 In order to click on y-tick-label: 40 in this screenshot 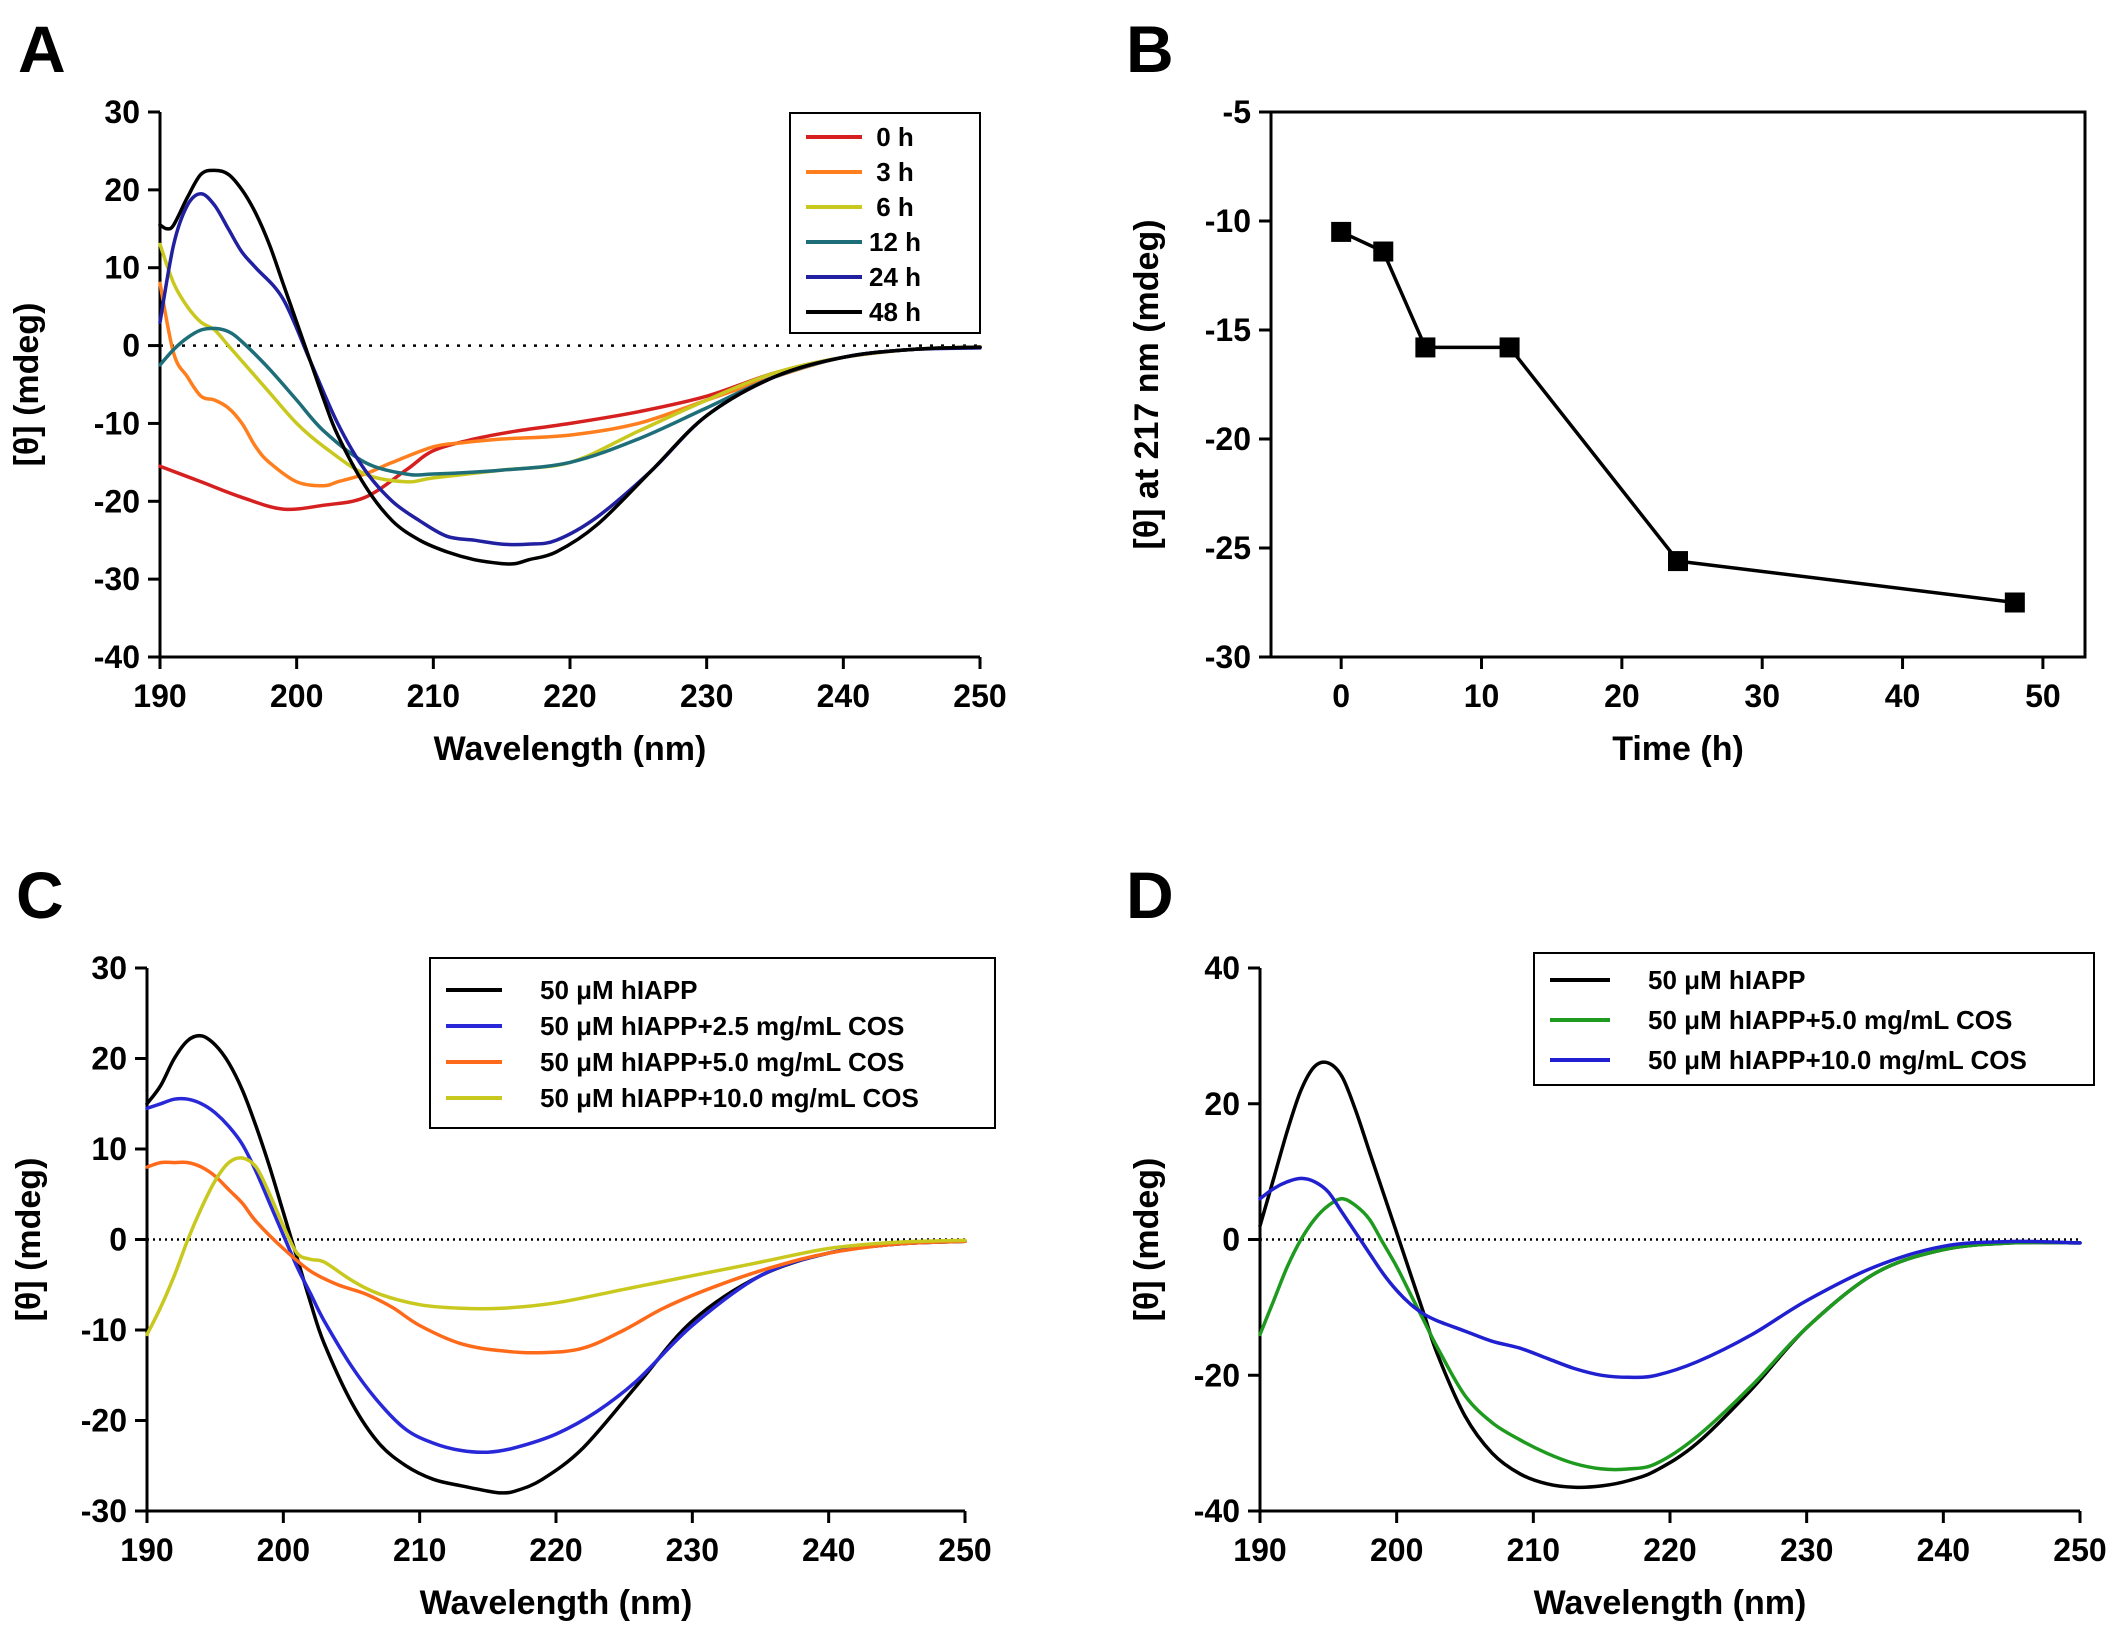, I will do `click(1222, 968)`.